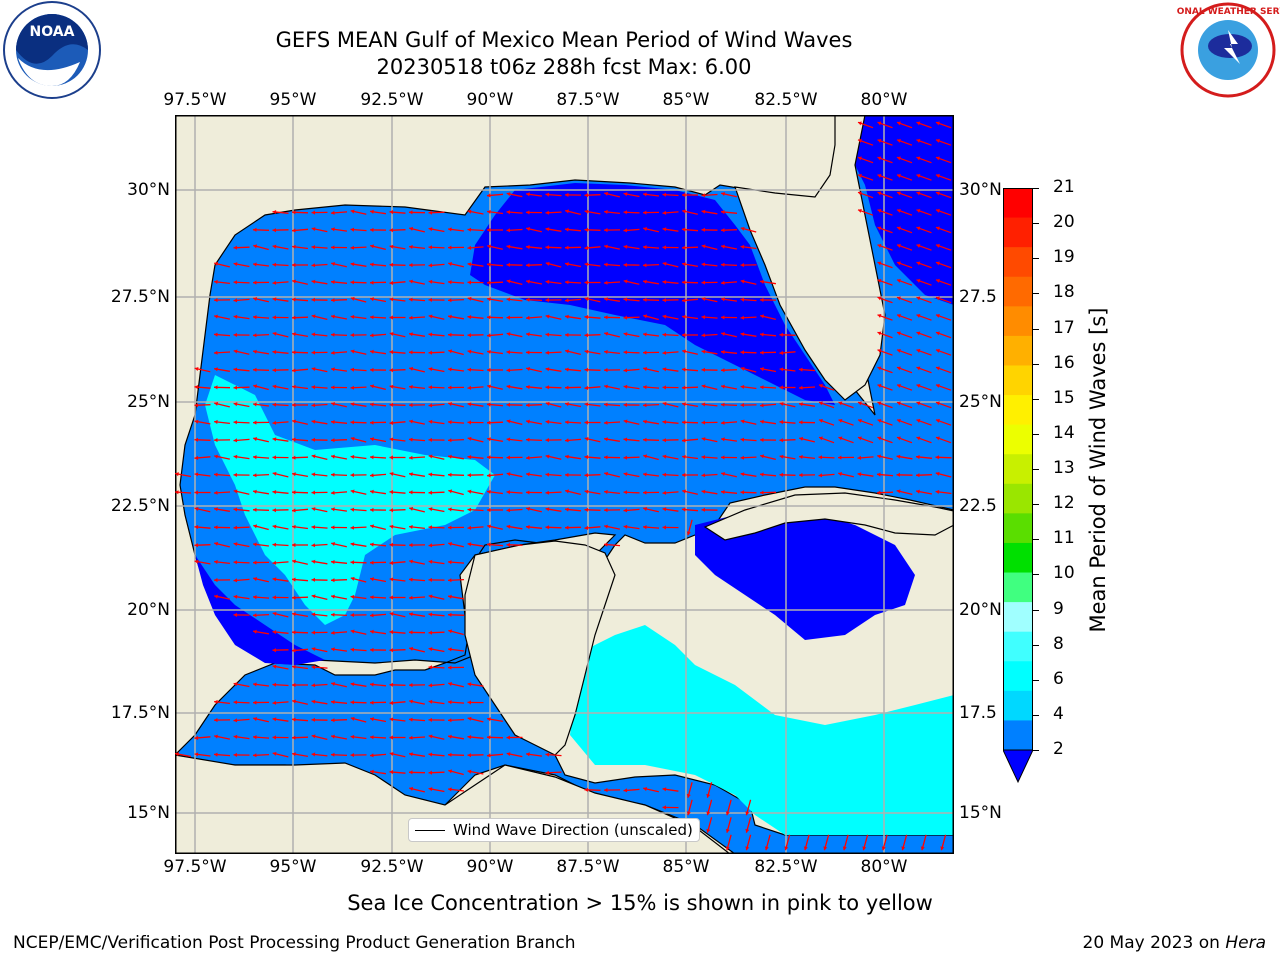 This screenshot has height=960, width=1280. What do you see at coordinates (978, 506) in the screenshot?
I see `lat-label-right: 22.5` at bounding box center [978, 506].